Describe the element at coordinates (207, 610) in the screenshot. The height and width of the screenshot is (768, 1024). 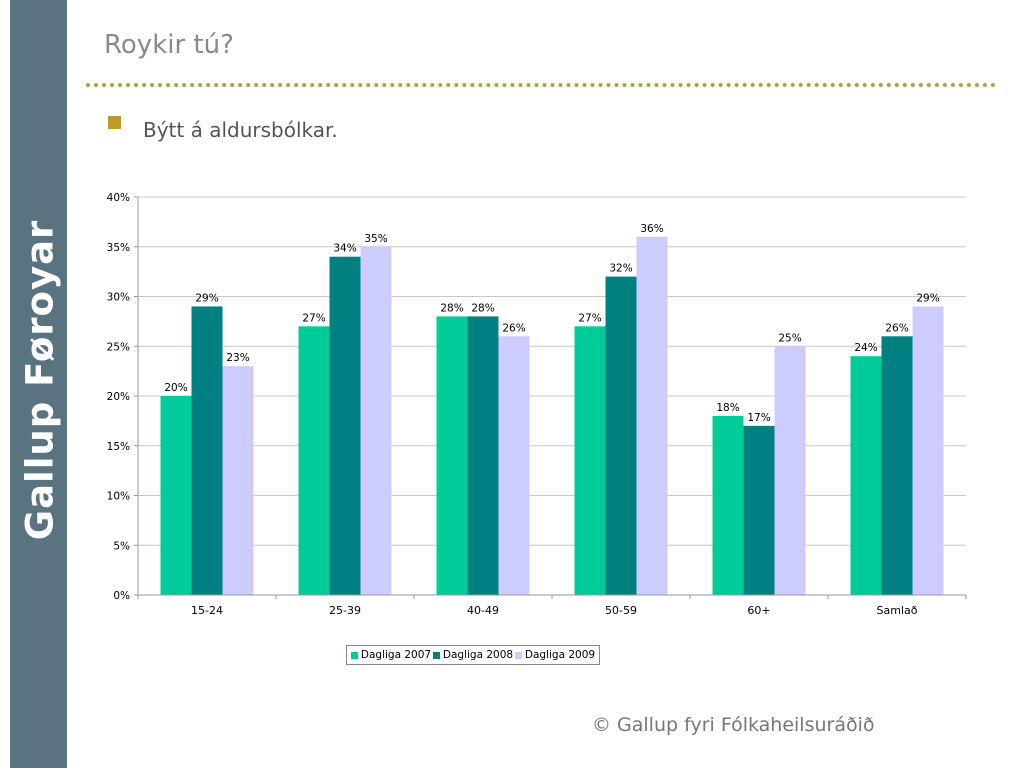
I see `x-tick-label: 15-24` at that location.